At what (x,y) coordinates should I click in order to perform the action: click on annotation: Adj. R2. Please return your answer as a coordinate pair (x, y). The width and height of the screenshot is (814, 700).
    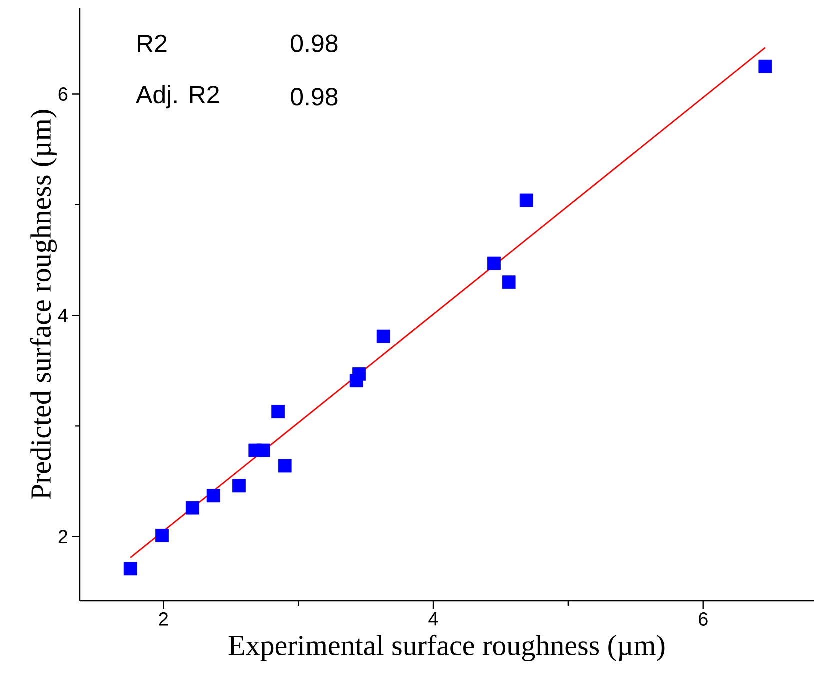
    Looking at the image, I should click on (178, 97).